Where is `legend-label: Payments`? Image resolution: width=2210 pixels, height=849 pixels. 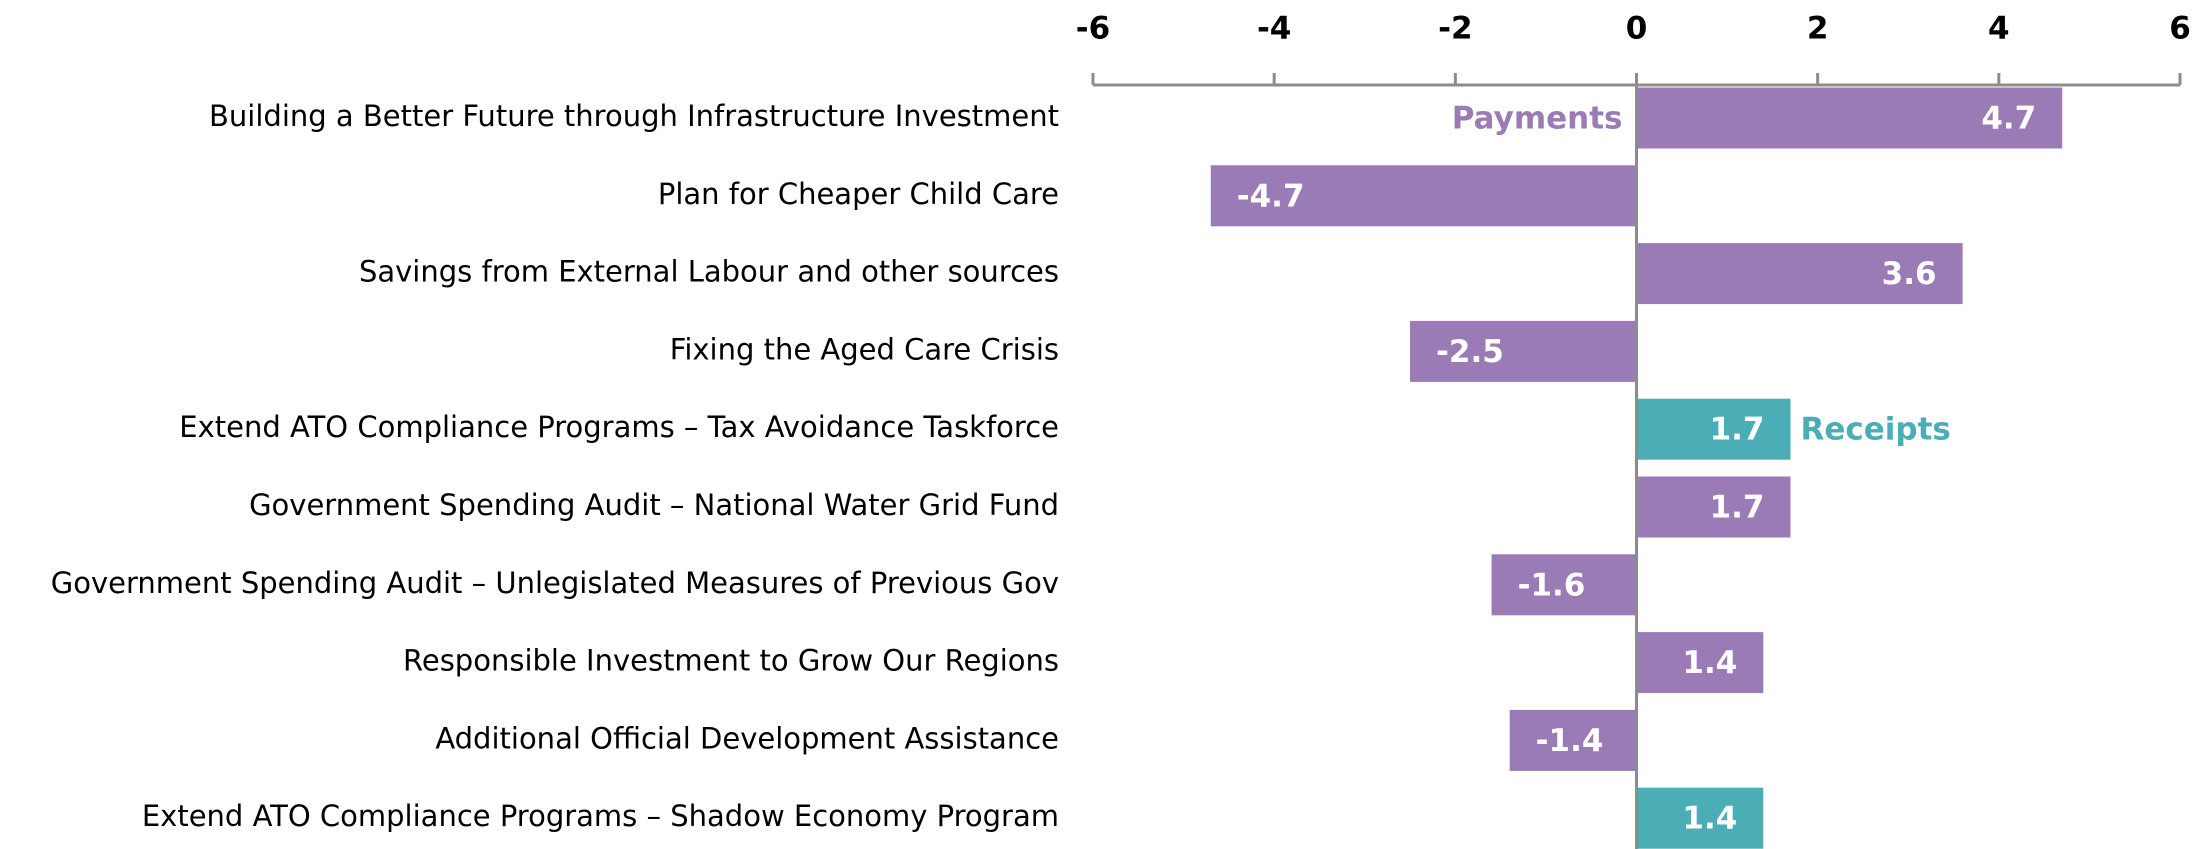
legend-label: Payments is located at coordinates (1537, 119).